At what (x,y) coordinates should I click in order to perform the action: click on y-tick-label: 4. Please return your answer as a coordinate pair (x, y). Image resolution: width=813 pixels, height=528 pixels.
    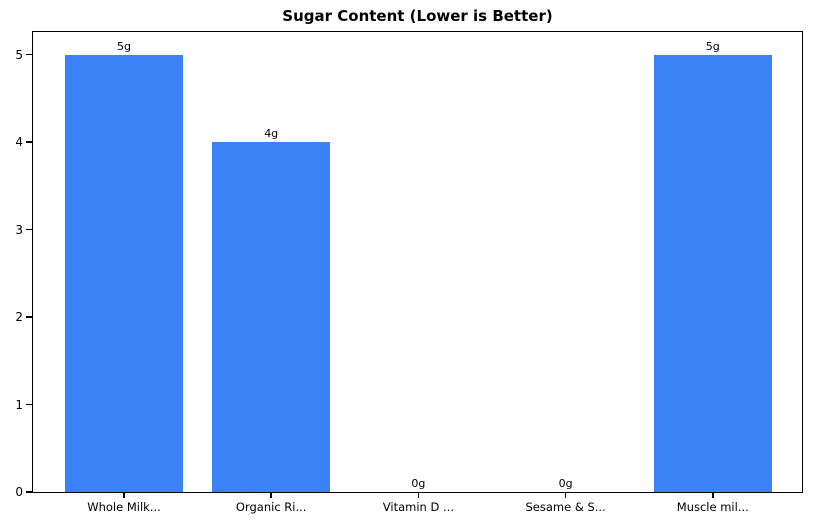
    Looking at the image, I should click on (19, 142).